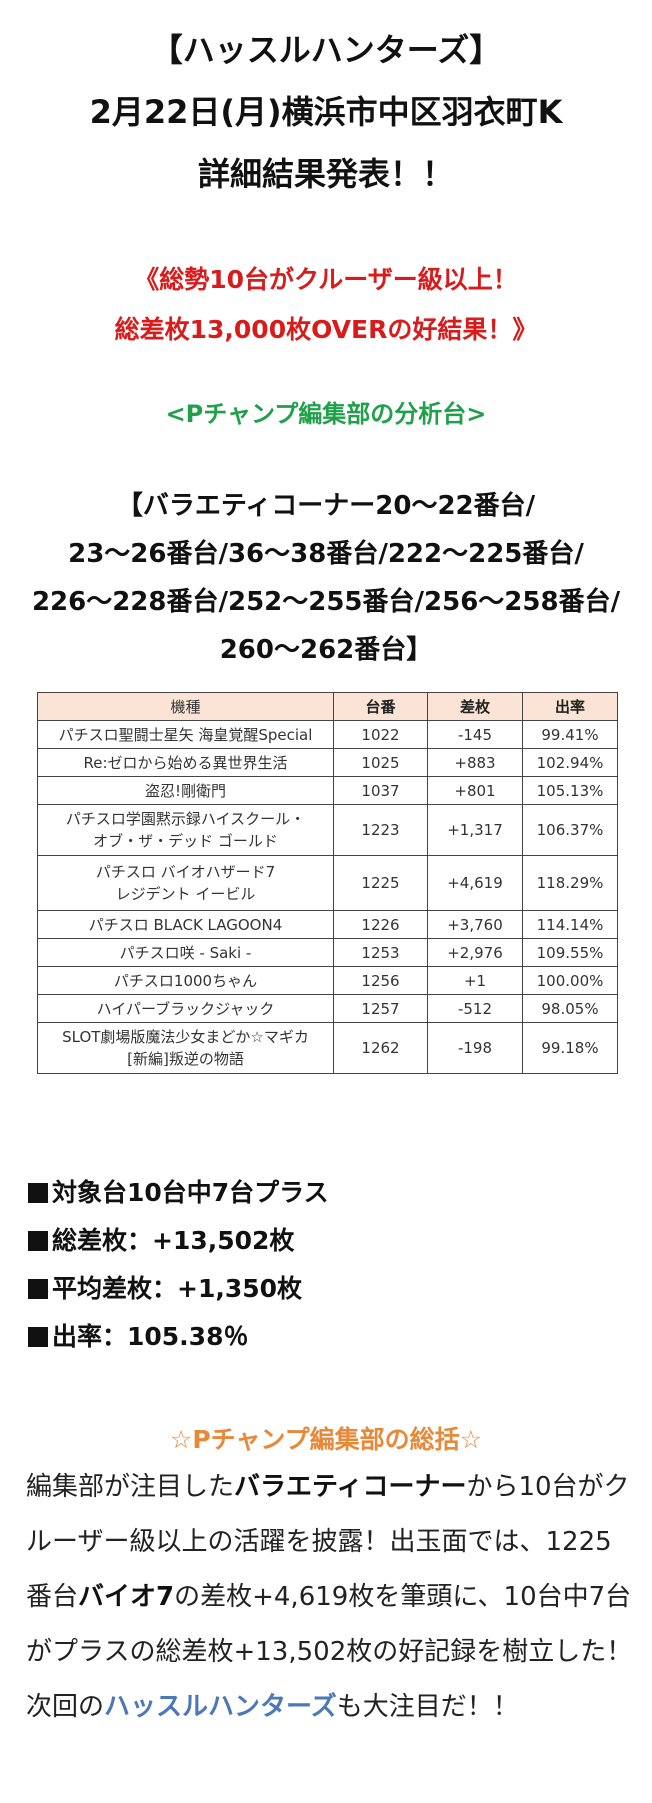  Describe the element at coordinates (326, 112) in the screenshot. I see `page-title-line2: 2月22日(月)横浜市中区羽衣町K` at that location.